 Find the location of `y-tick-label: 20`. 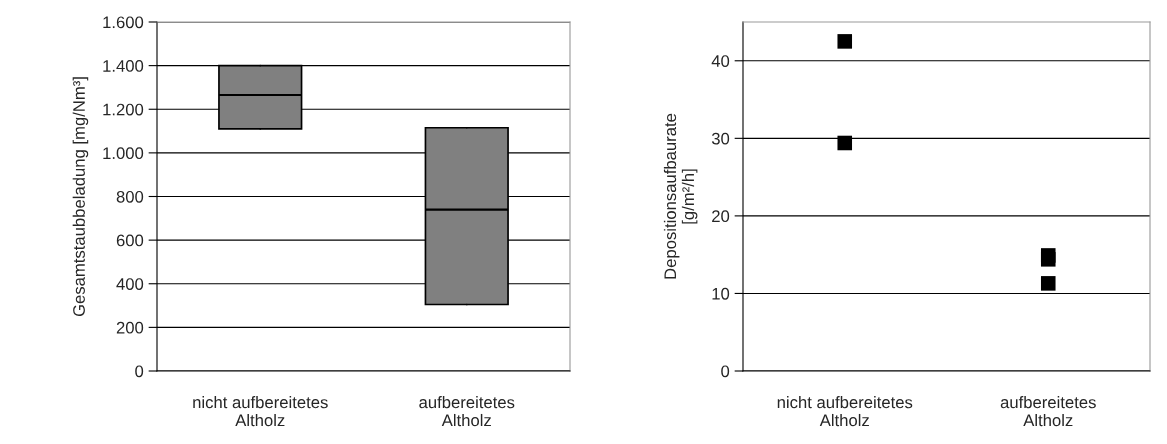

y-tick-label: 20 is located at coordinates (721, 216).